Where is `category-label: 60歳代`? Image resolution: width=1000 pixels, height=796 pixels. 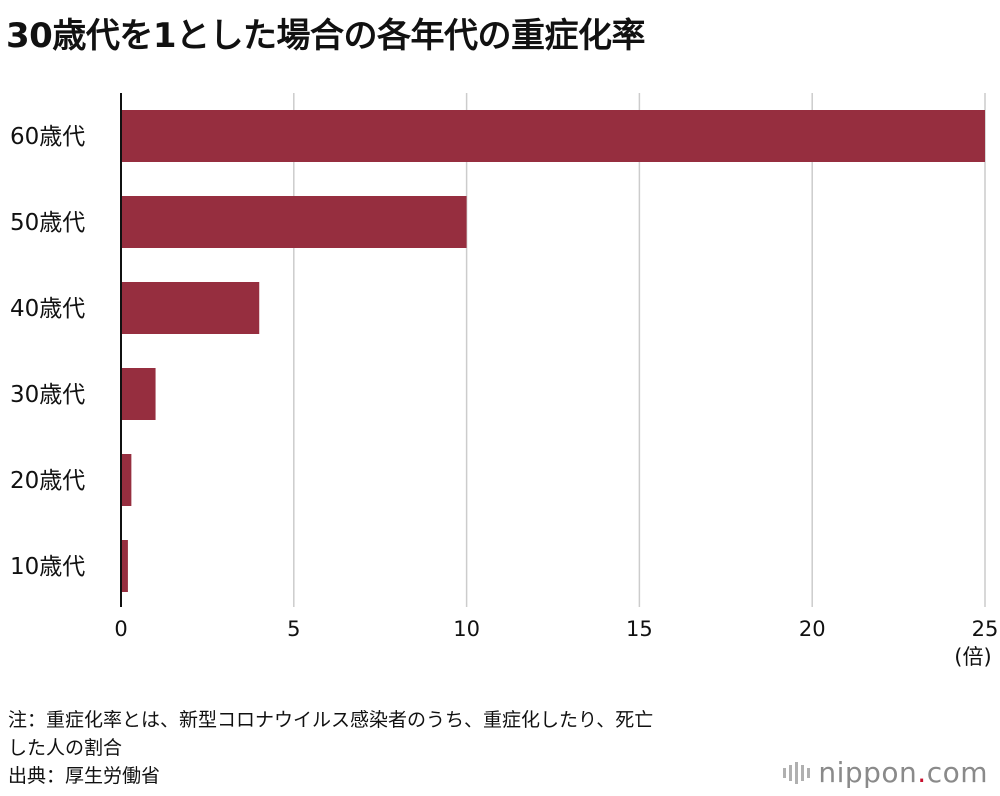 category-label: 60歳代 is located at coordinates (47, 137).